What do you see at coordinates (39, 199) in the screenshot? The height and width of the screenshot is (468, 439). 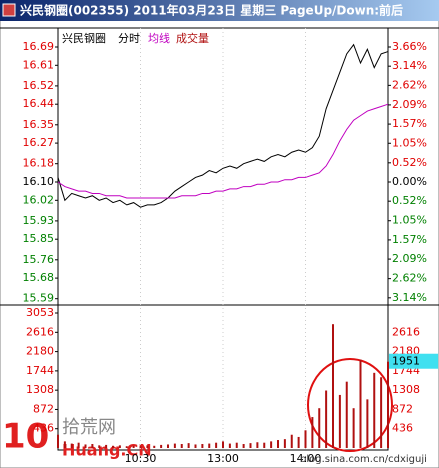 I see `price-tick-label: 16.02` at bounding box center [39, 199].